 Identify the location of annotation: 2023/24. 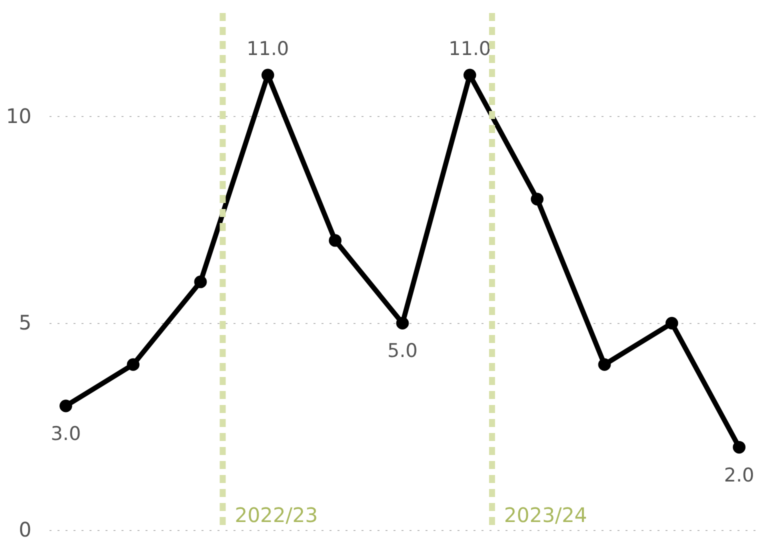
(546, 515).